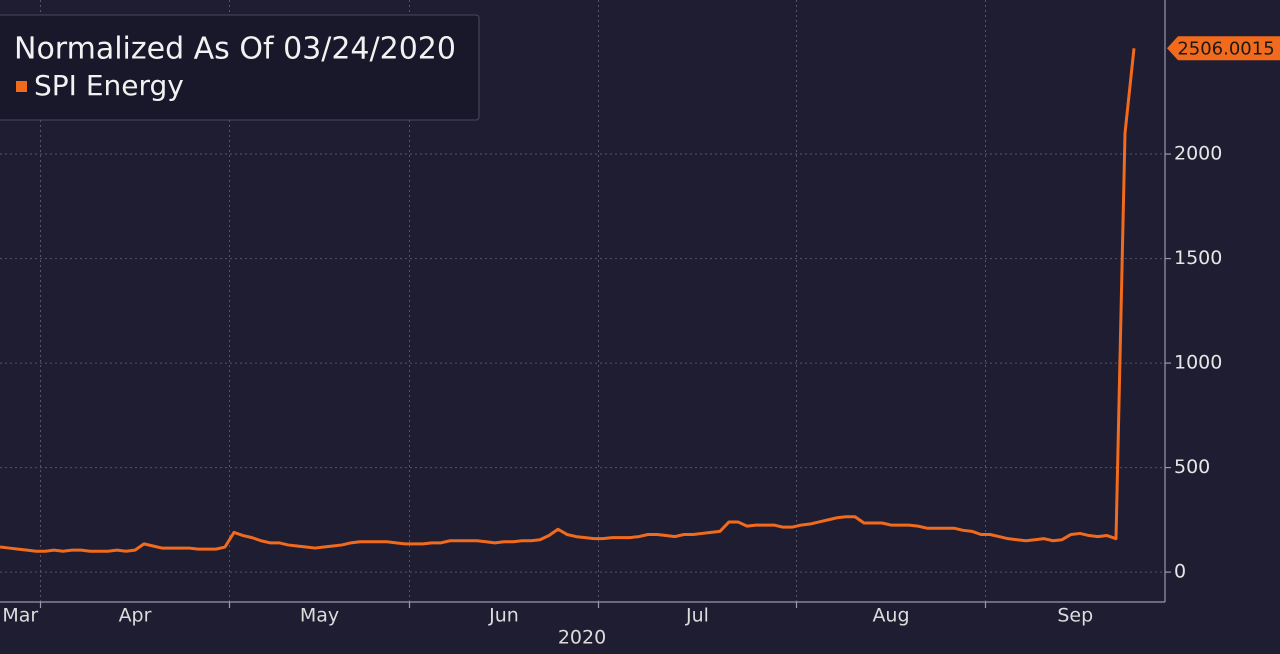  What do you see at coordinates (109, 85) in the screenshot?
I see `legend-label: SPI Energy` at bounding box center [109, 85].